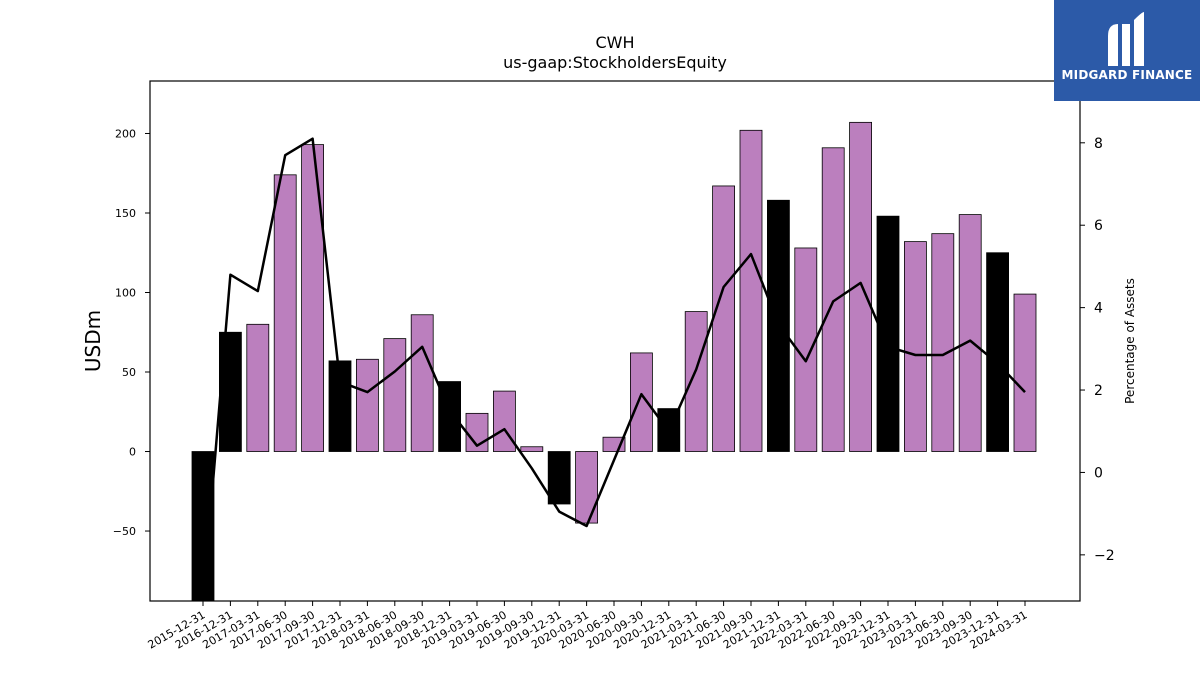 The image size is (1200, 675). I want to click on left-tick-label: 150, so click(125, 213).